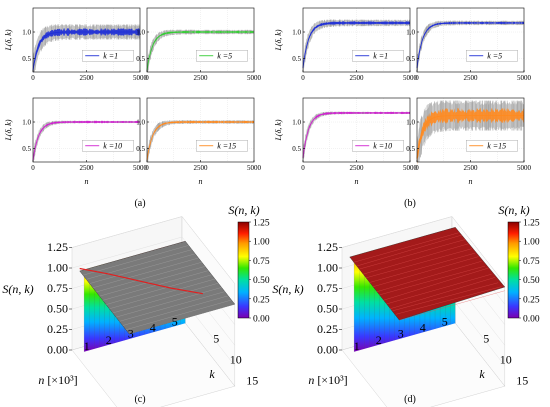  I want to click on z-tick-label: 0.50, so click(57, 309).